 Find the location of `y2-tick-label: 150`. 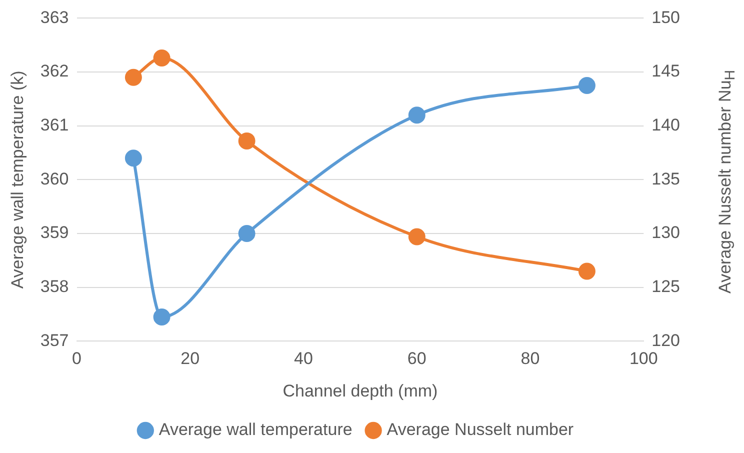

y2-tick-label: 150 is located at coordinates (666, 17).